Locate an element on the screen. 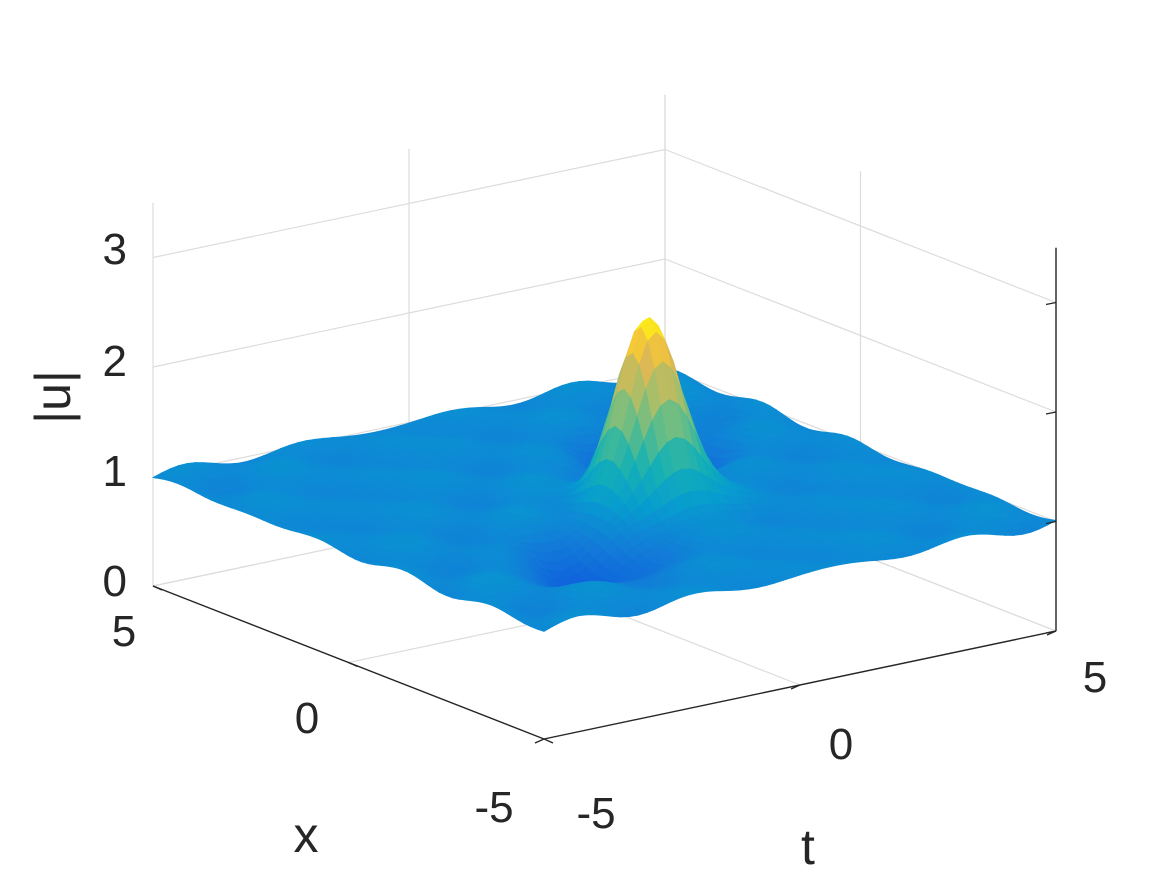 The width and height of the screenshot is (1167, 875). x-tick-label: 0 is located at coordinates (307, 718).